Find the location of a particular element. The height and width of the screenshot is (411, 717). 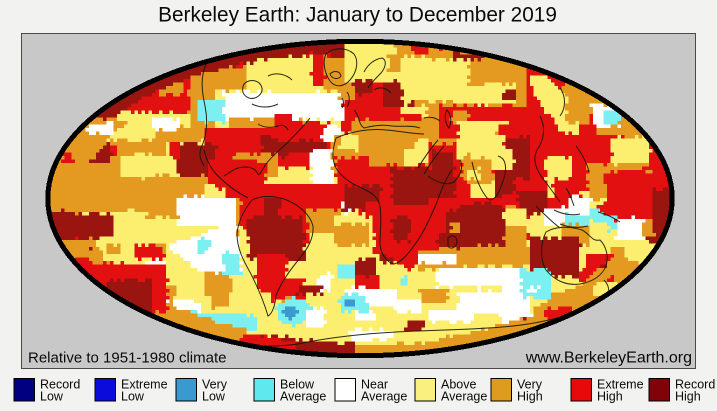

svg-text: www.BerkeleyEarth.org is located at coordinates (608, 358).